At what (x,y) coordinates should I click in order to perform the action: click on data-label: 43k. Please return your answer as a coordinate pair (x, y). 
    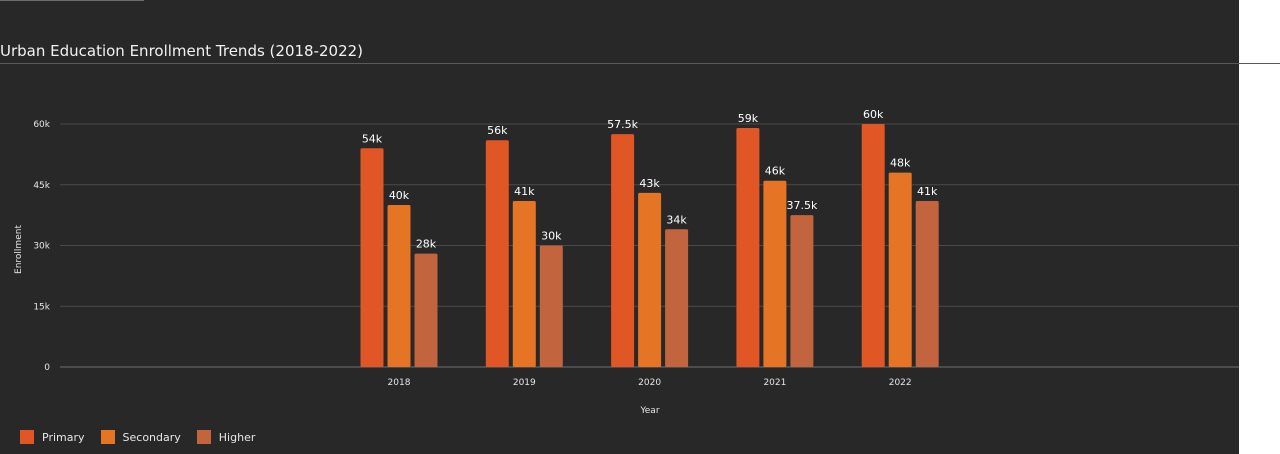
    Looking at the image, I should click on (649, 183).